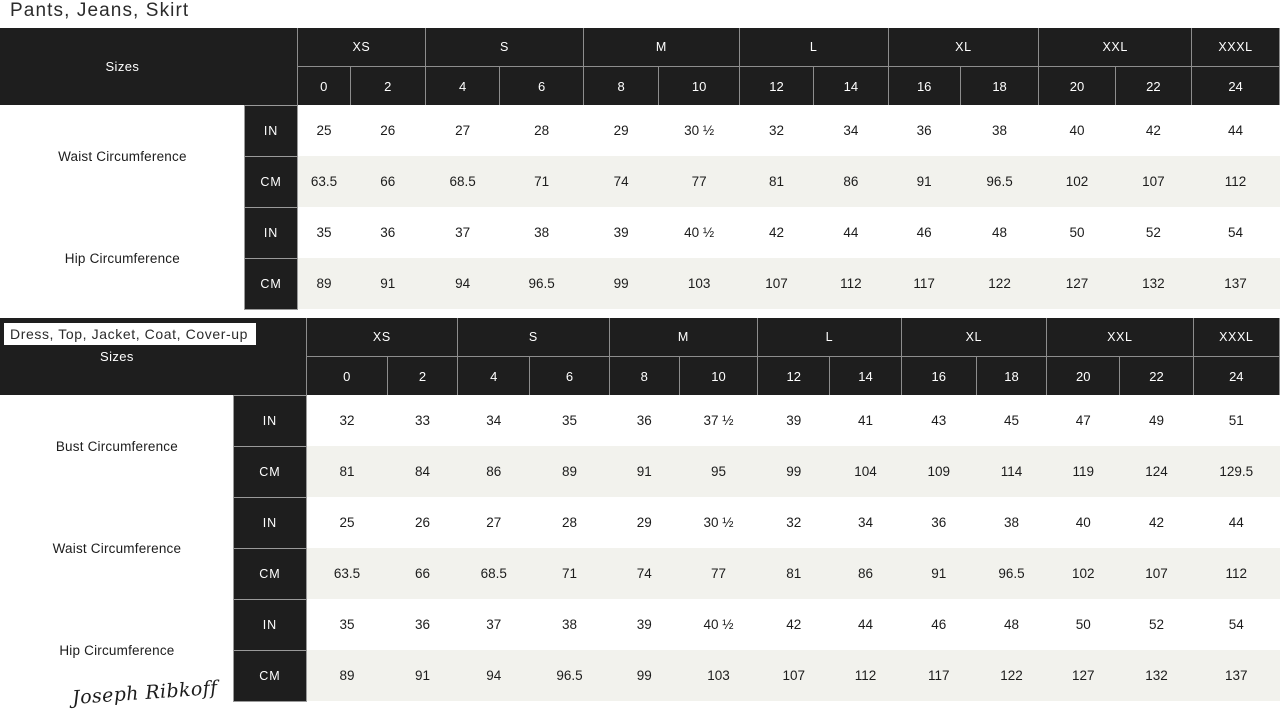 The height and width of the screenshot is (720, 1280). What do you see at coordinates (1077, 130) in the screenshot?
I see `measurement-value: 40` at bounding box center [1077, 130].